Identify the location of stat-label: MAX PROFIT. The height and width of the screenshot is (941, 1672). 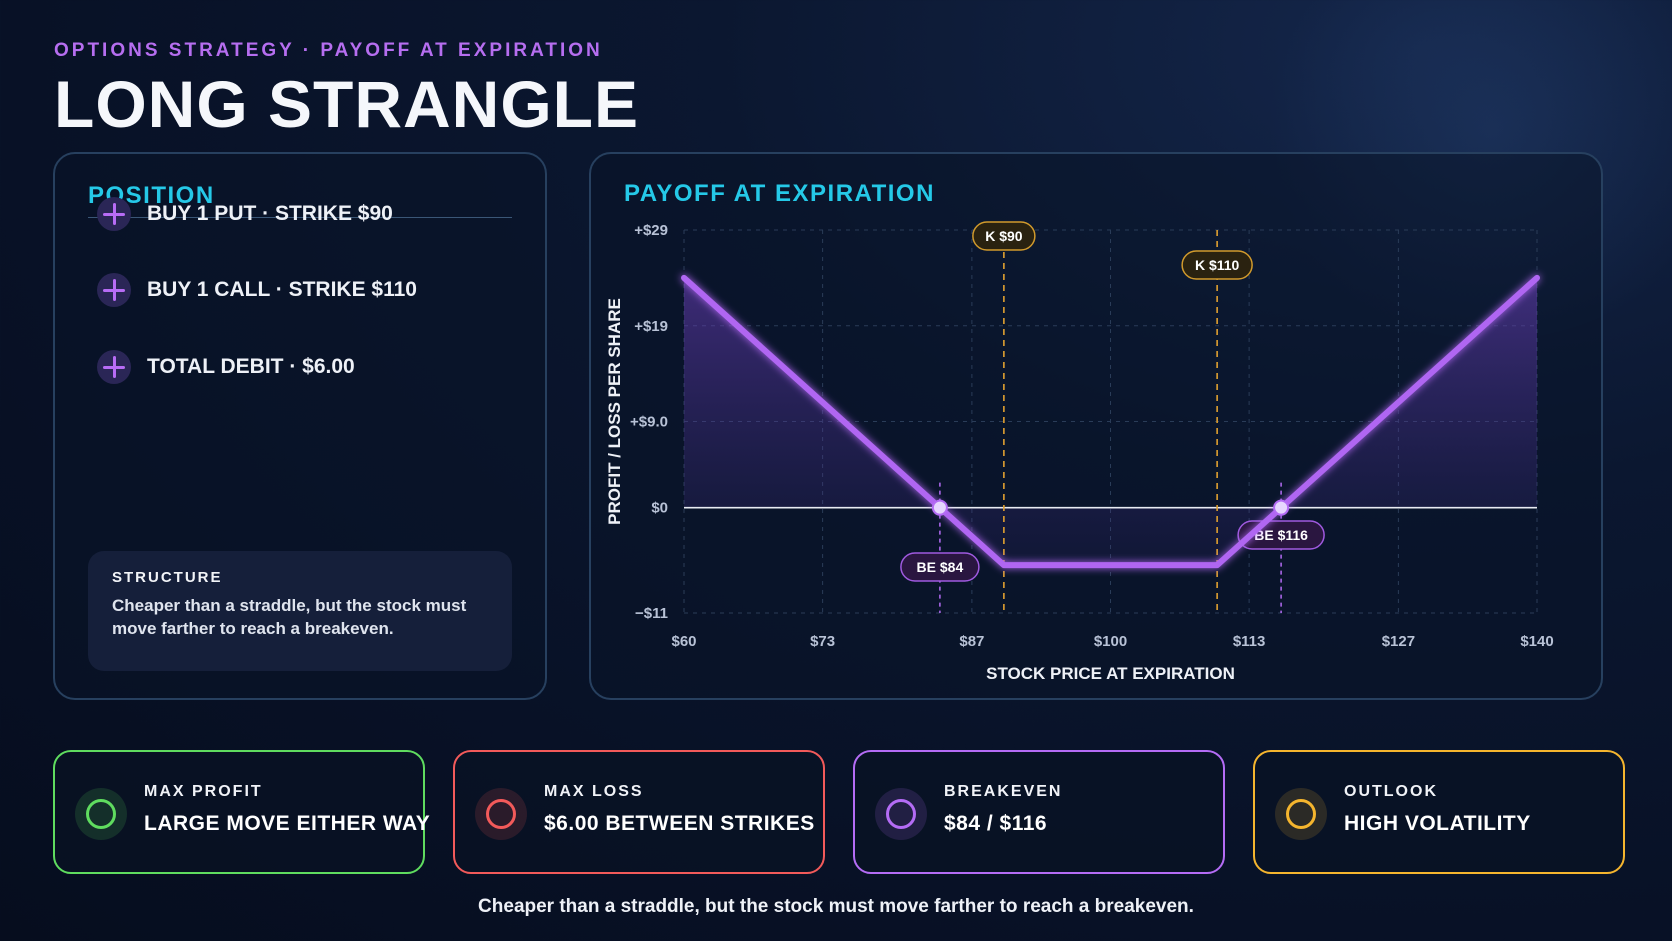
(203, 791).